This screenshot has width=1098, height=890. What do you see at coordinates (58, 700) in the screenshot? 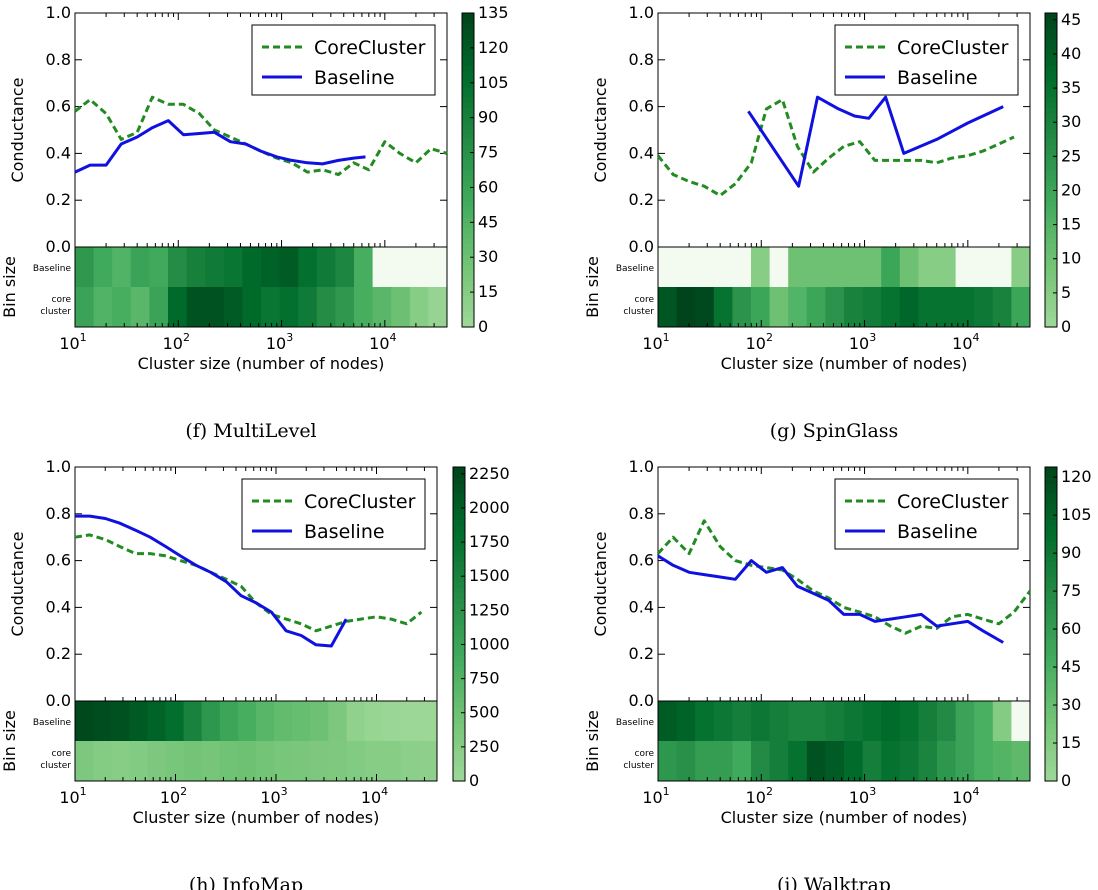
I see `y-tick-label: 0.0` at bounding box center [58, 700].